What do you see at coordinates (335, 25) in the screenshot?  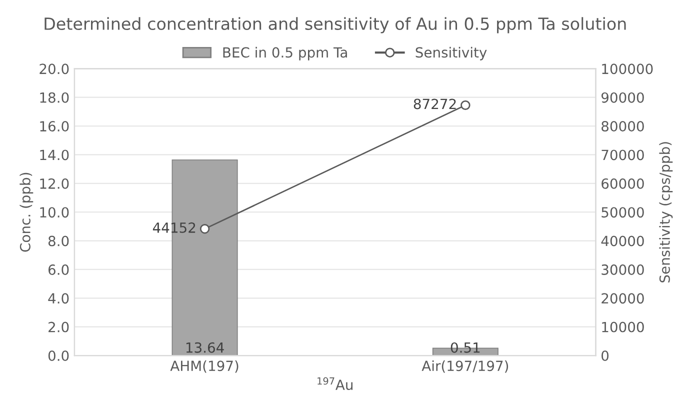 I see `chart-title: Determined concentration and sensitivity of Au in 0.5 ppm Ta solution` at bounding box center [335, 25].